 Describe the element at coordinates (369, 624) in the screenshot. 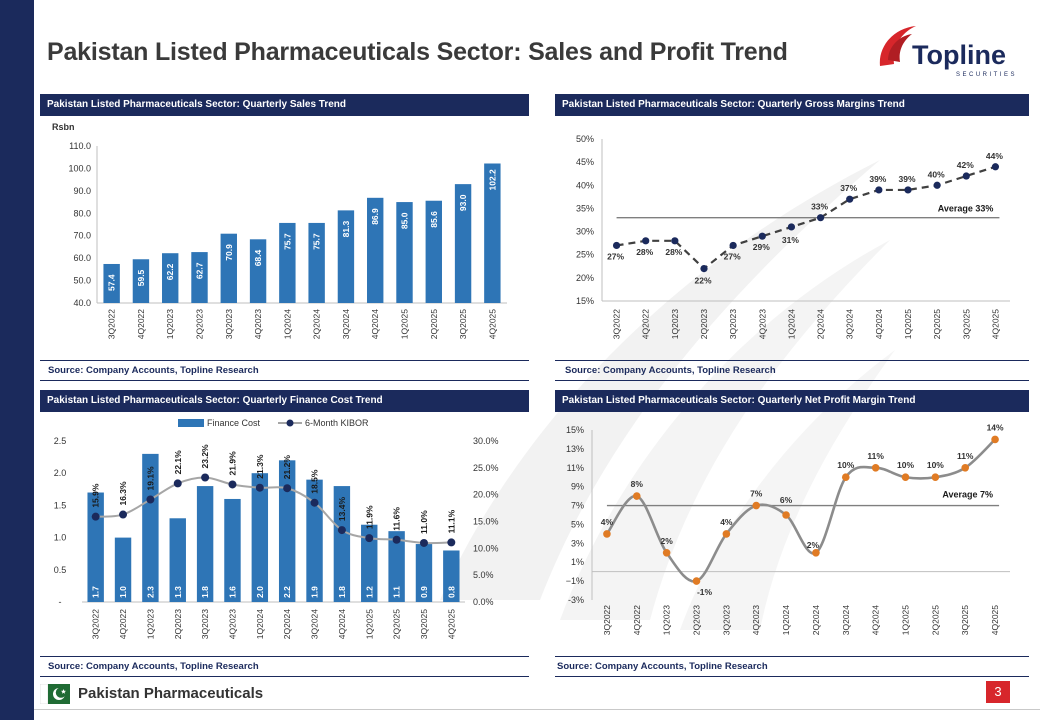

I see `x-tick-label: 1Q2025` at that location.